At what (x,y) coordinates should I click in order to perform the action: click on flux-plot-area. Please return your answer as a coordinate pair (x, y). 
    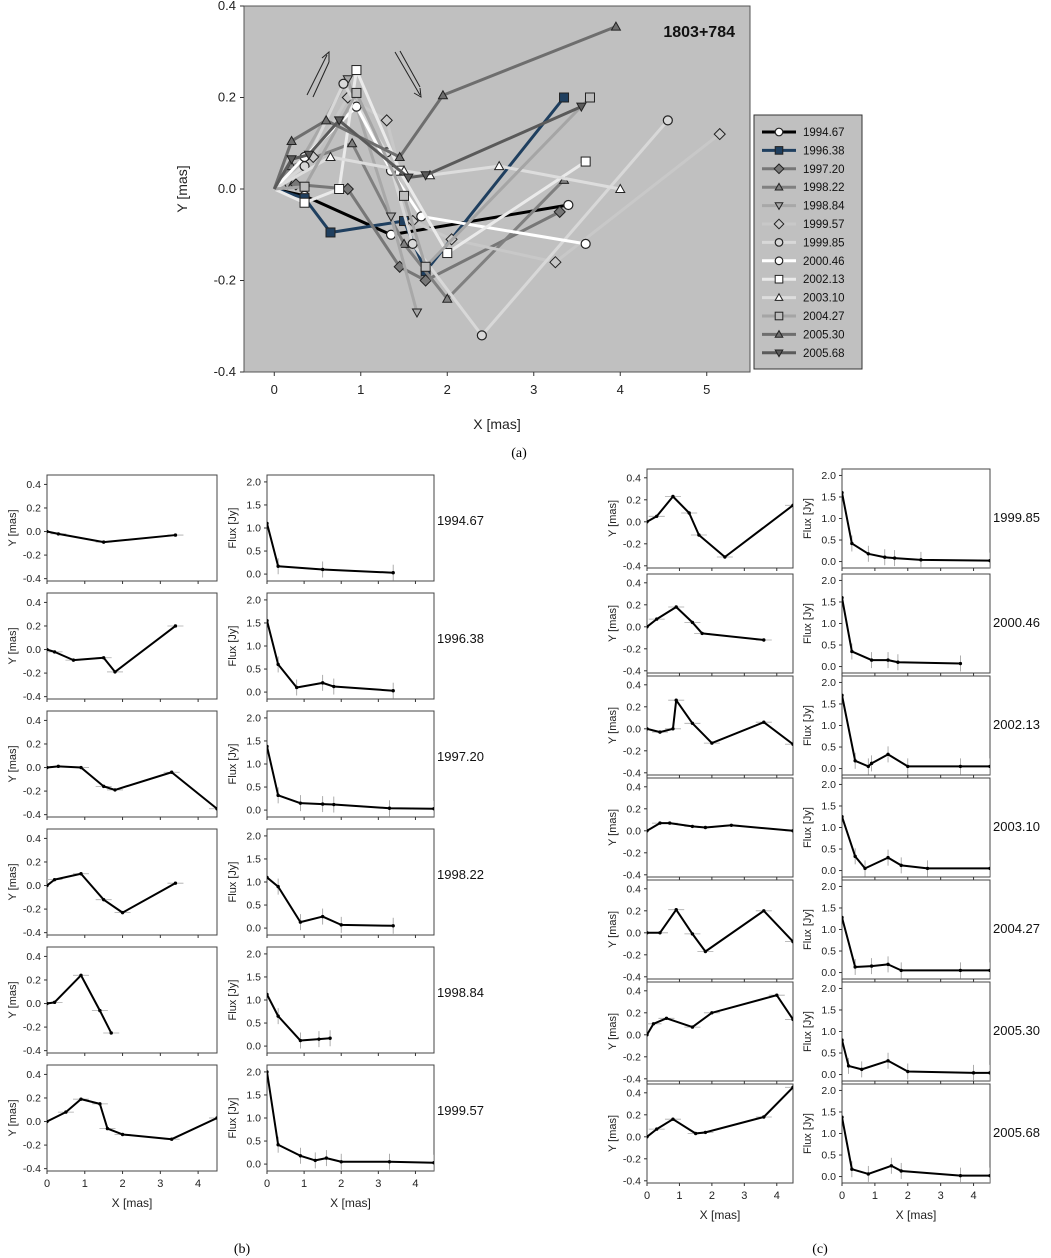
    Looking at the image, I should click on (916, 827).